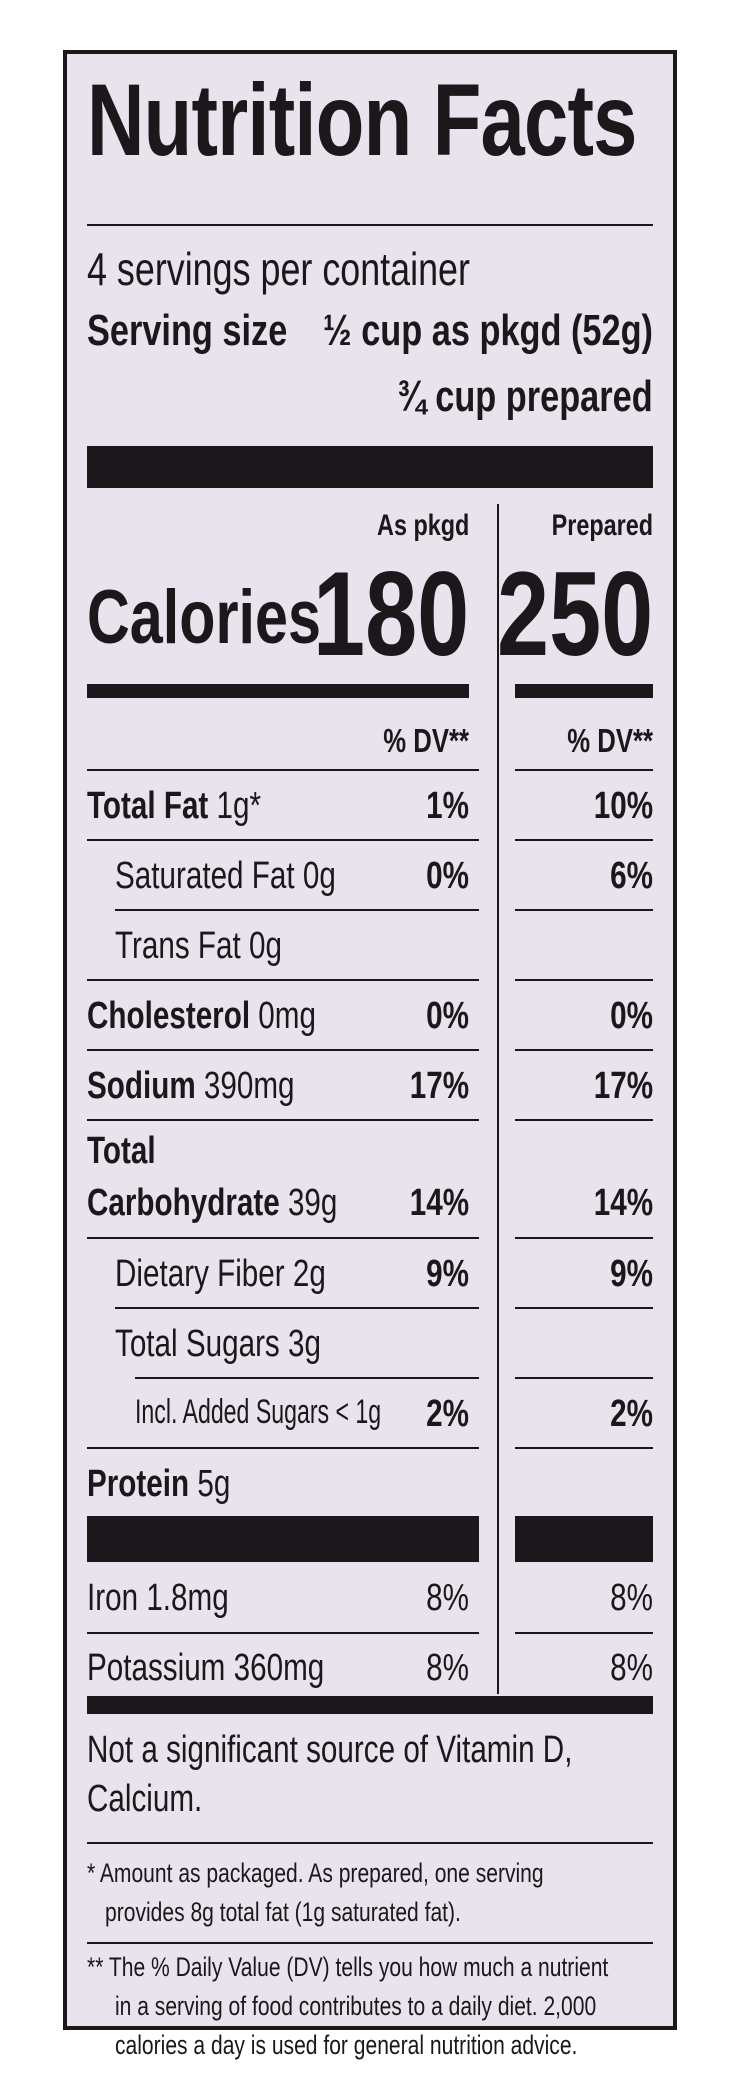 This screenshot has width=749, height=2076. Describe the element at coordinates (198, 946) in the screenshot. I see `nutrient-trans-fat: Trans Fat 0g` at that location.